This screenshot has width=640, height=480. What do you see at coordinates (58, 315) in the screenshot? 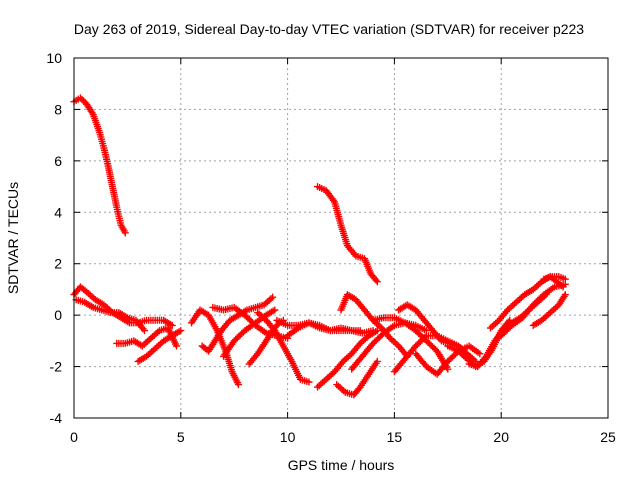
I see `y-tick-label: 0` at bounding box center [58, 315].